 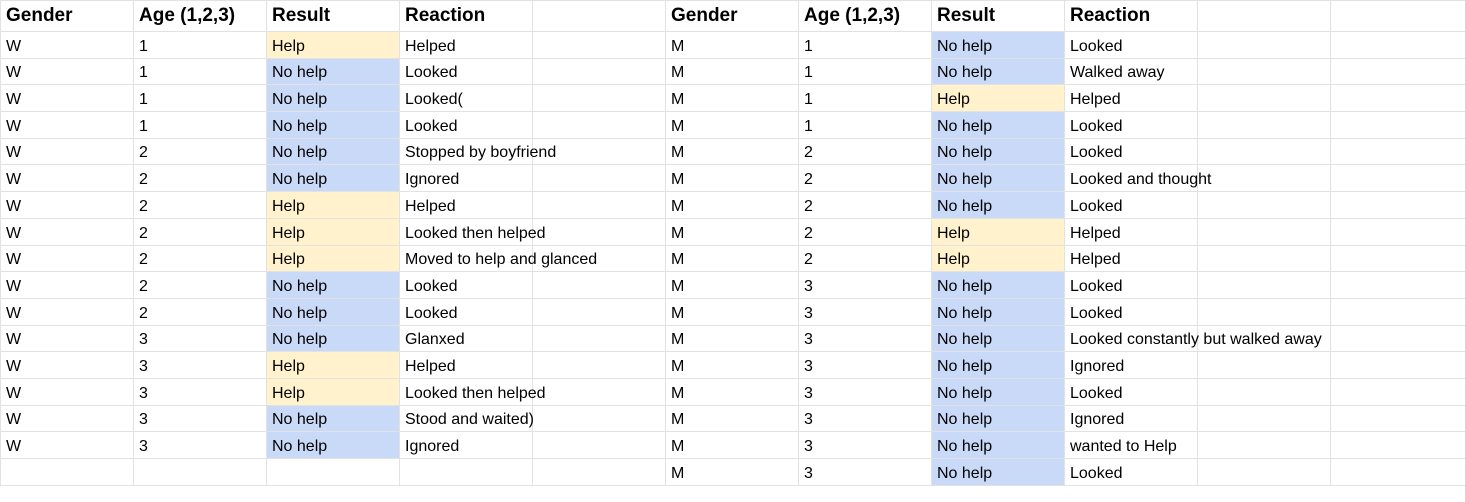 What do you see at coordinates (732, 16) in the screenshot?
I see `header-cell: Gender` at bounding box center [732, 16].